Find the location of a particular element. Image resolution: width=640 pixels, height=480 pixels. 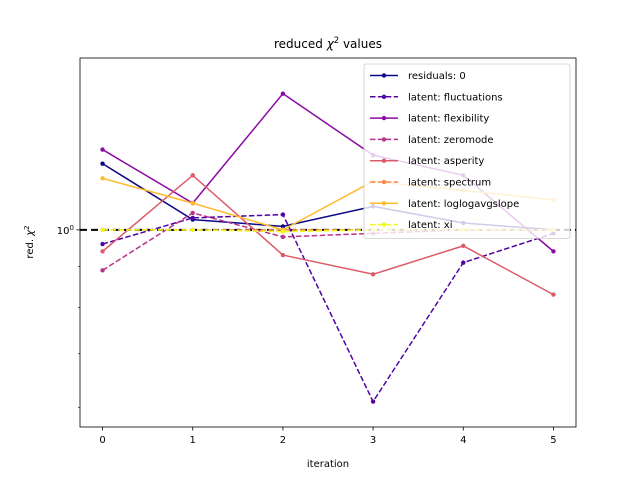

x-tick-label: 2 is located at coordinates (283, 440).